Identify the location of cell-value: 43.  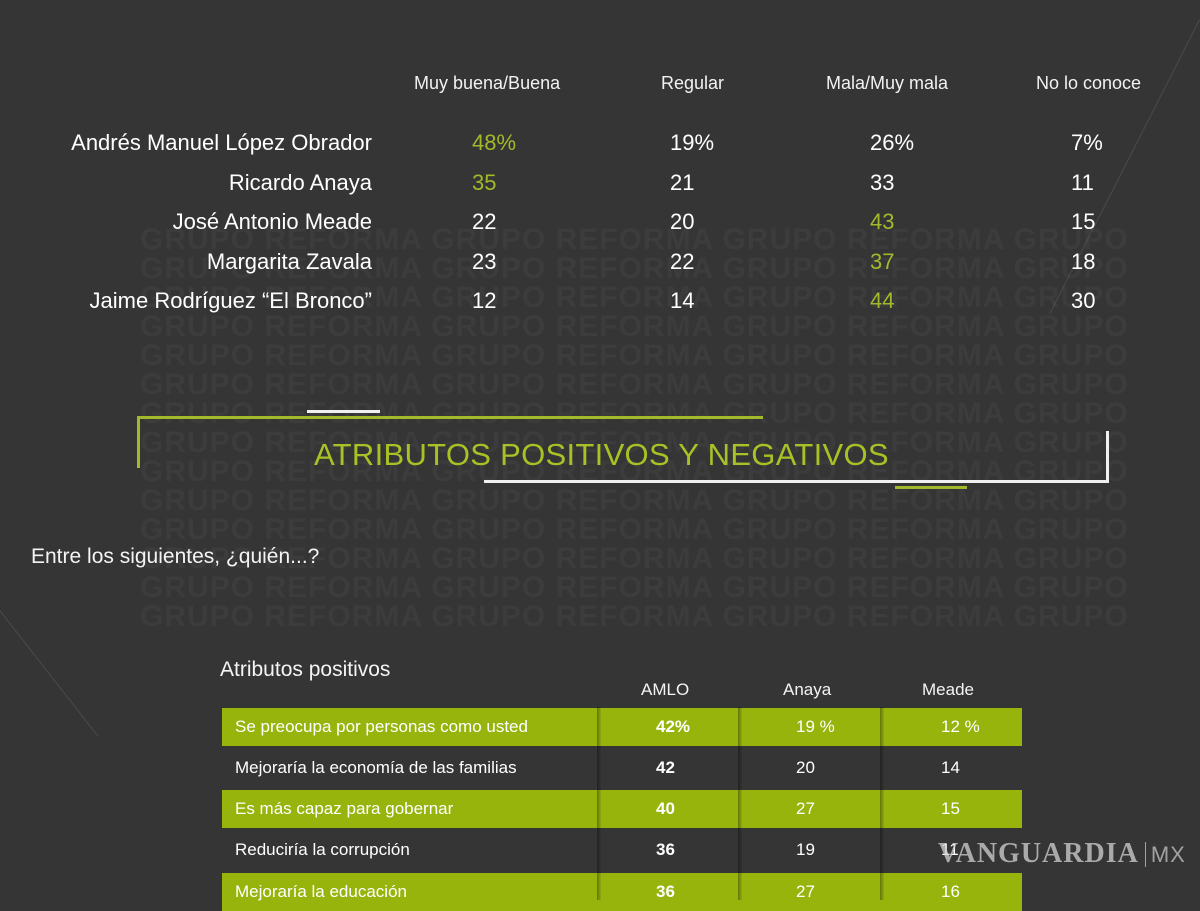
(882, 221).